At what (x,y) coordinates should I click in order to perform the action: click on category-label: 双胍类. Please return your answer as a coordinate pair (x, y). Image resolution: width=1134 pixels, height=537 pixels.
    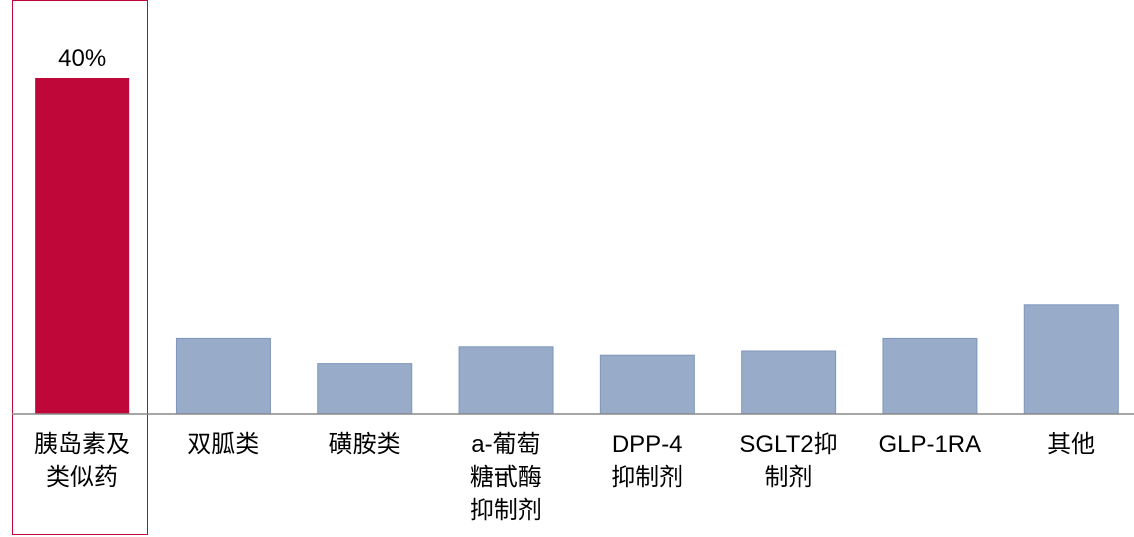
    Looking at the image, I should click on (223, 444).